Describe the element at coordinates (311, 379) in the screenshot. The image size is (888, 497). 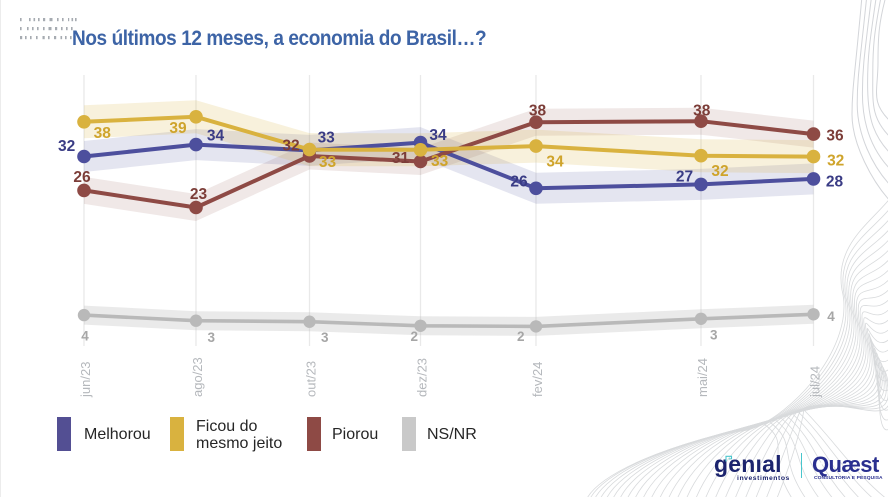
I see `svg-text: out/23` at that location.